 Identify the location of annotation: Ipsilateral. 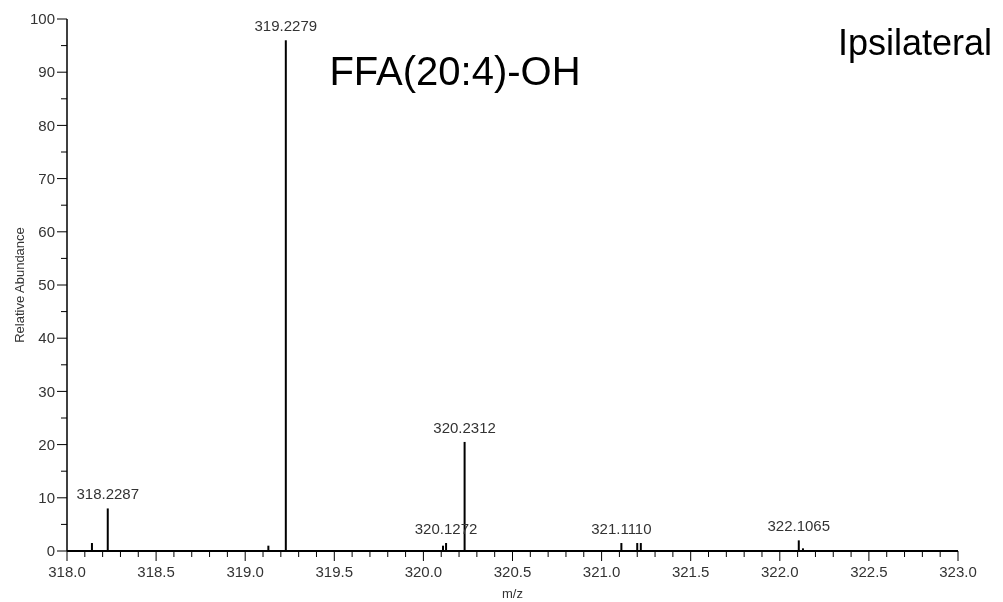
(915, 42).